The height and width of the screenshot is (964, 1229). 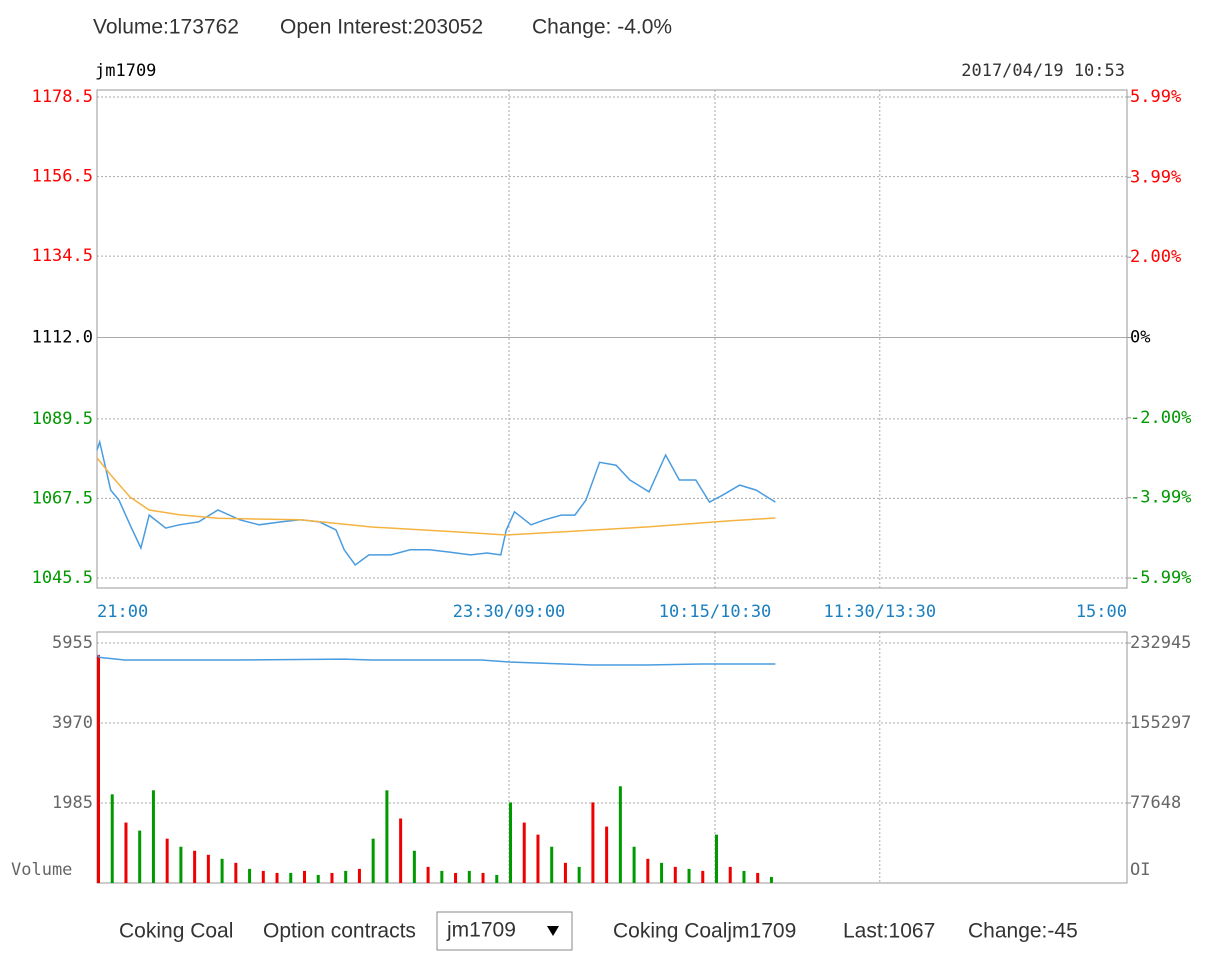 What do you see at coordinates (176, 931) in the screenshot?
I see `footer-product: Coking Coal` at bounding box center [176, 931].